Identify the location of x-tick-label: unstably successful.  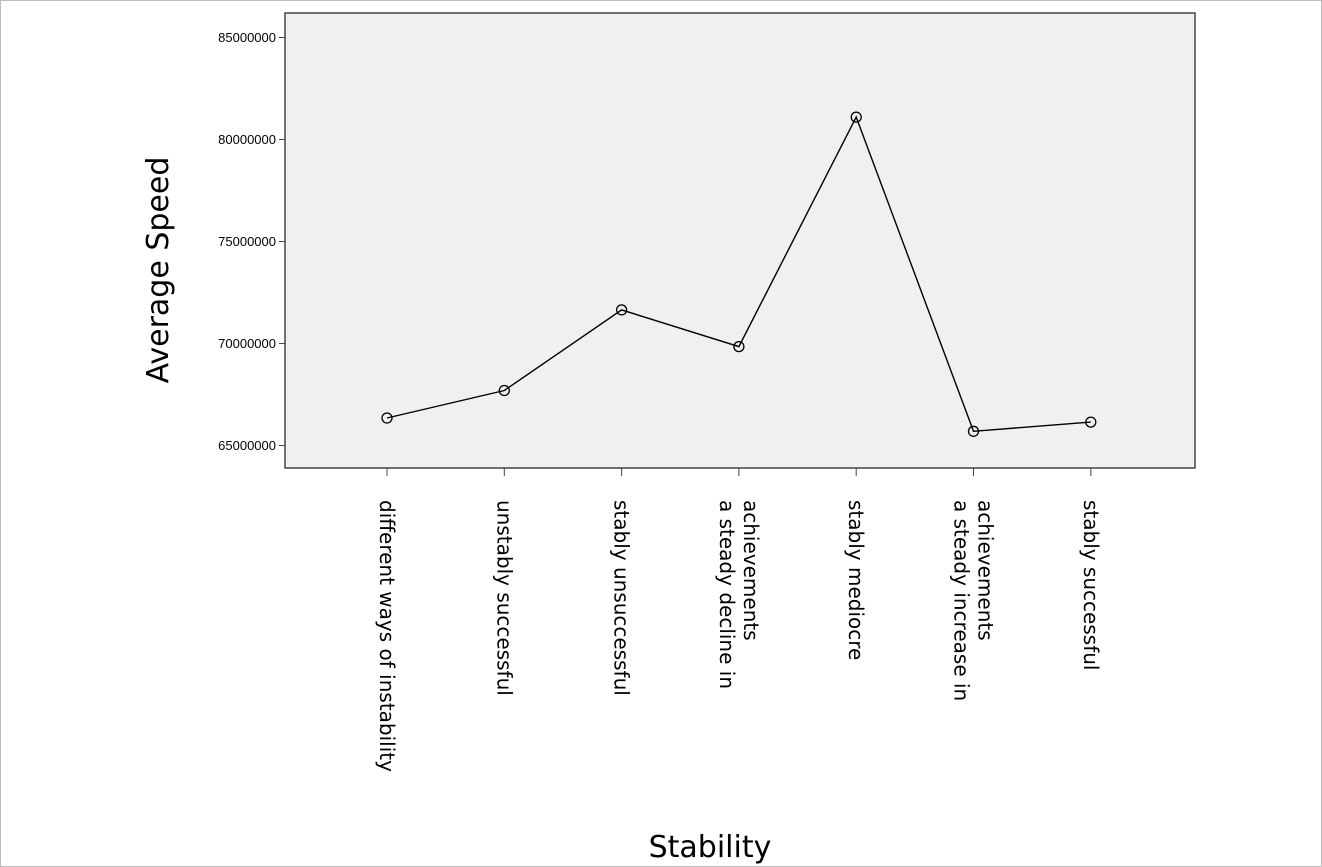
(504, 598).